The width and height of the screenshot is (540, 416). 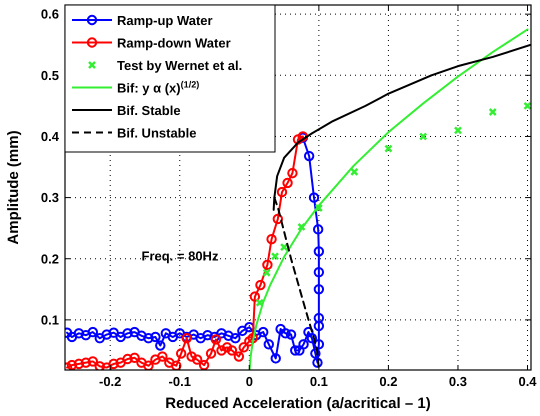 What do you see at coordinates (49, 14) in the screenshot?
I see `y-tick-label: 0.6` at bounding box center [49, 14].